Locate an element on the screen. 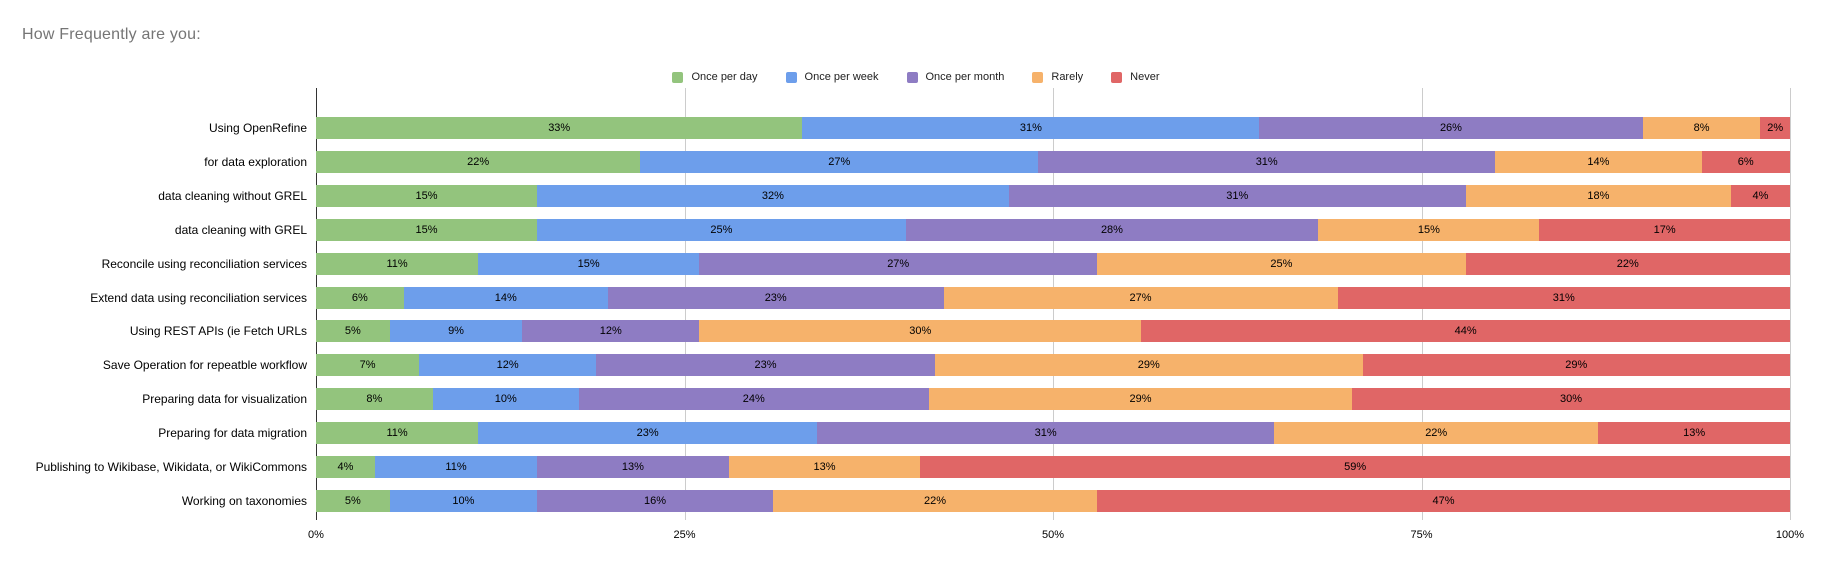 The height and width of the screenshot is (574, 1832). bar-segment: 33% is located at coordinates (559, 127).